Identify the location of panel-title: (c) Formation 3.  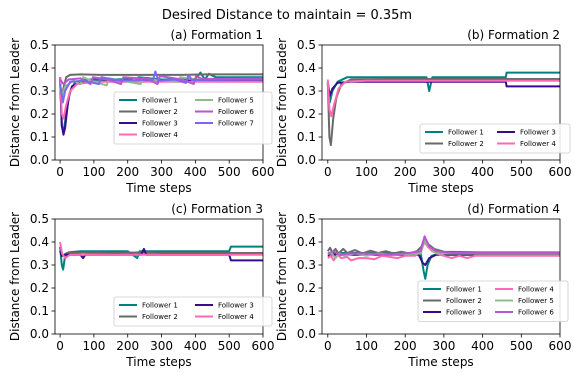
(217, 209).